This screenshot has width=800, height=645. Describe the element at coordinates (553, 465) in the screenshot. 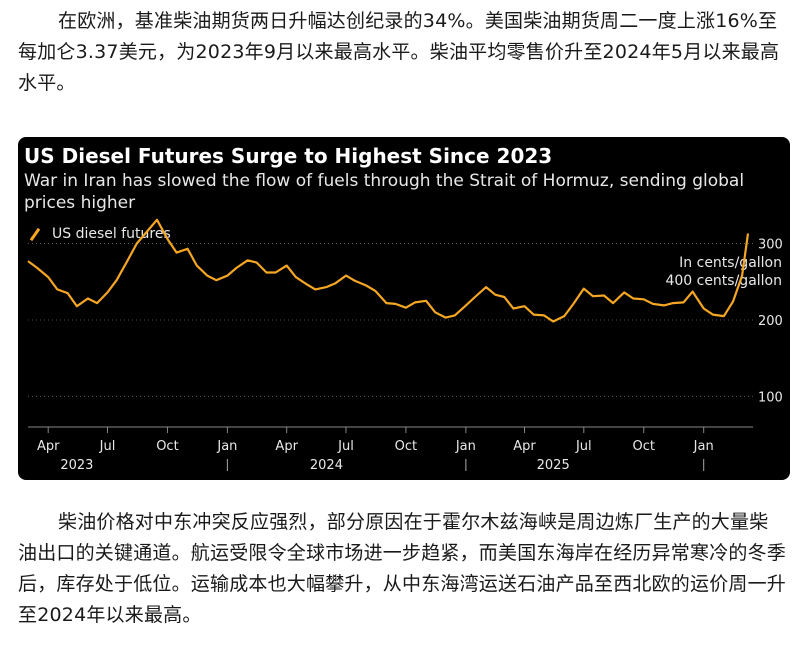

I see `year-label: 2025` at that location.